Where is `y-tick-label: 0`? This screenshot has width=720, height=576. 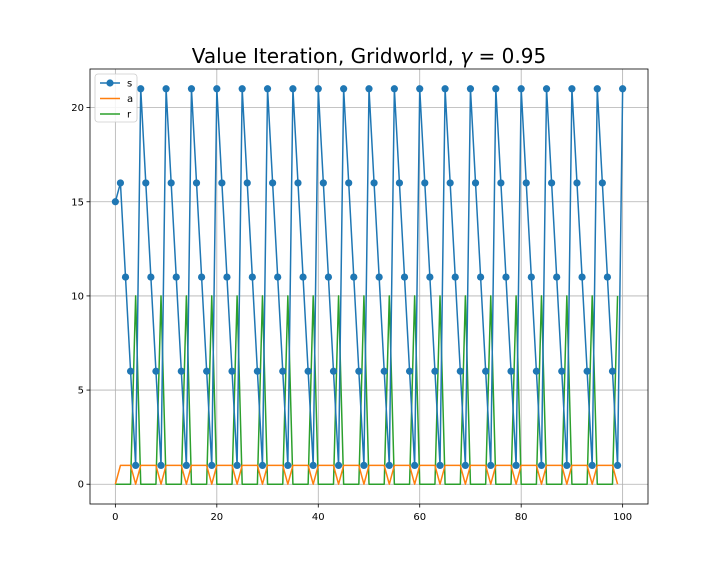
y-tick-label: 0 is located at coordinates (81, 485).